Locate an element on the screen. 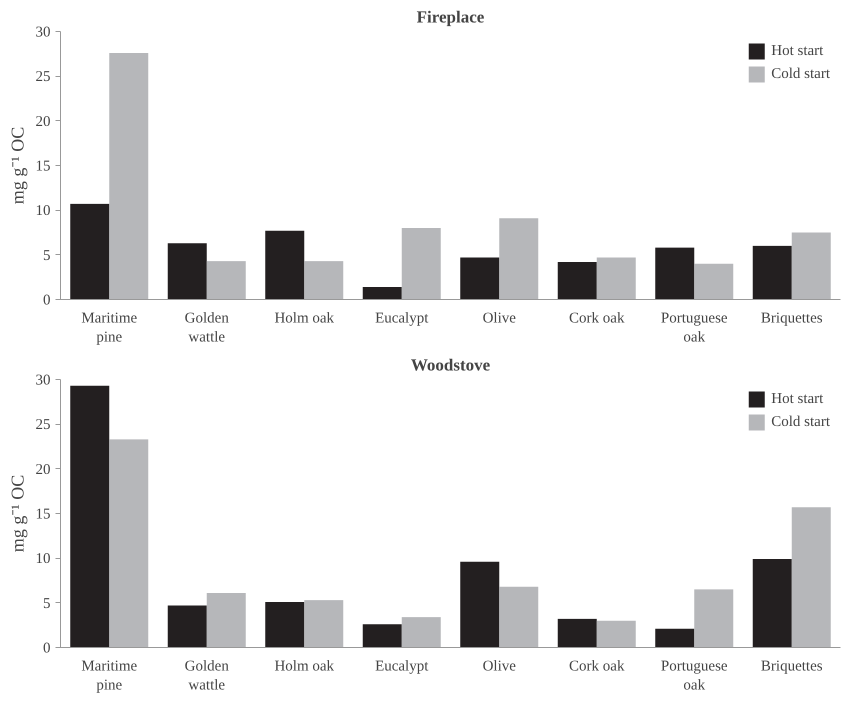 This screenshot has height=701, width=850. chart-title: Fireplace is located at coordinates (450, 17).